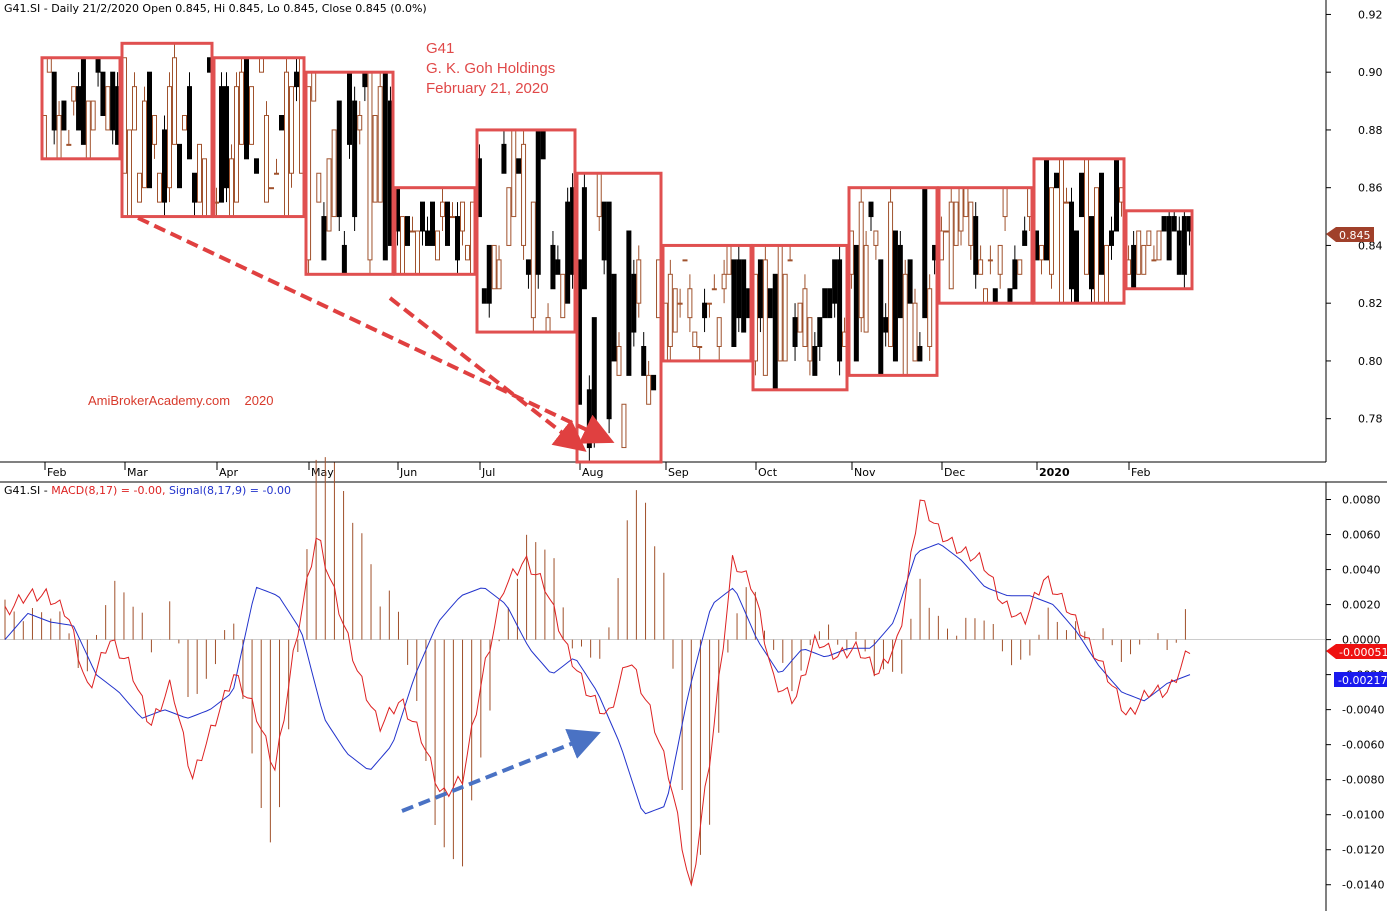 This screenshot has width=1387, height=911. I want to click on month-label: Jun, so click(408, 472).